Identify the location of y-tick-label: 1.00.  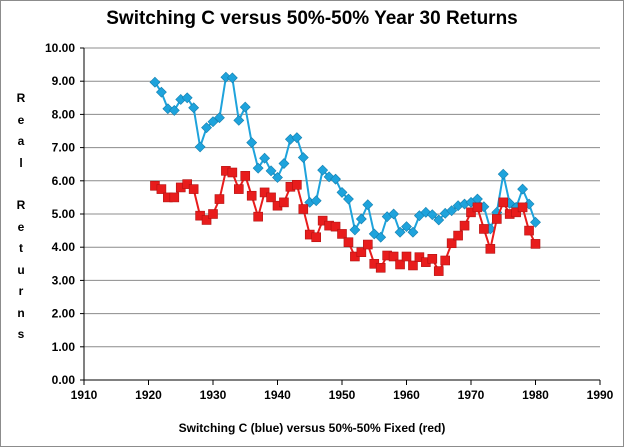
(64, 347).